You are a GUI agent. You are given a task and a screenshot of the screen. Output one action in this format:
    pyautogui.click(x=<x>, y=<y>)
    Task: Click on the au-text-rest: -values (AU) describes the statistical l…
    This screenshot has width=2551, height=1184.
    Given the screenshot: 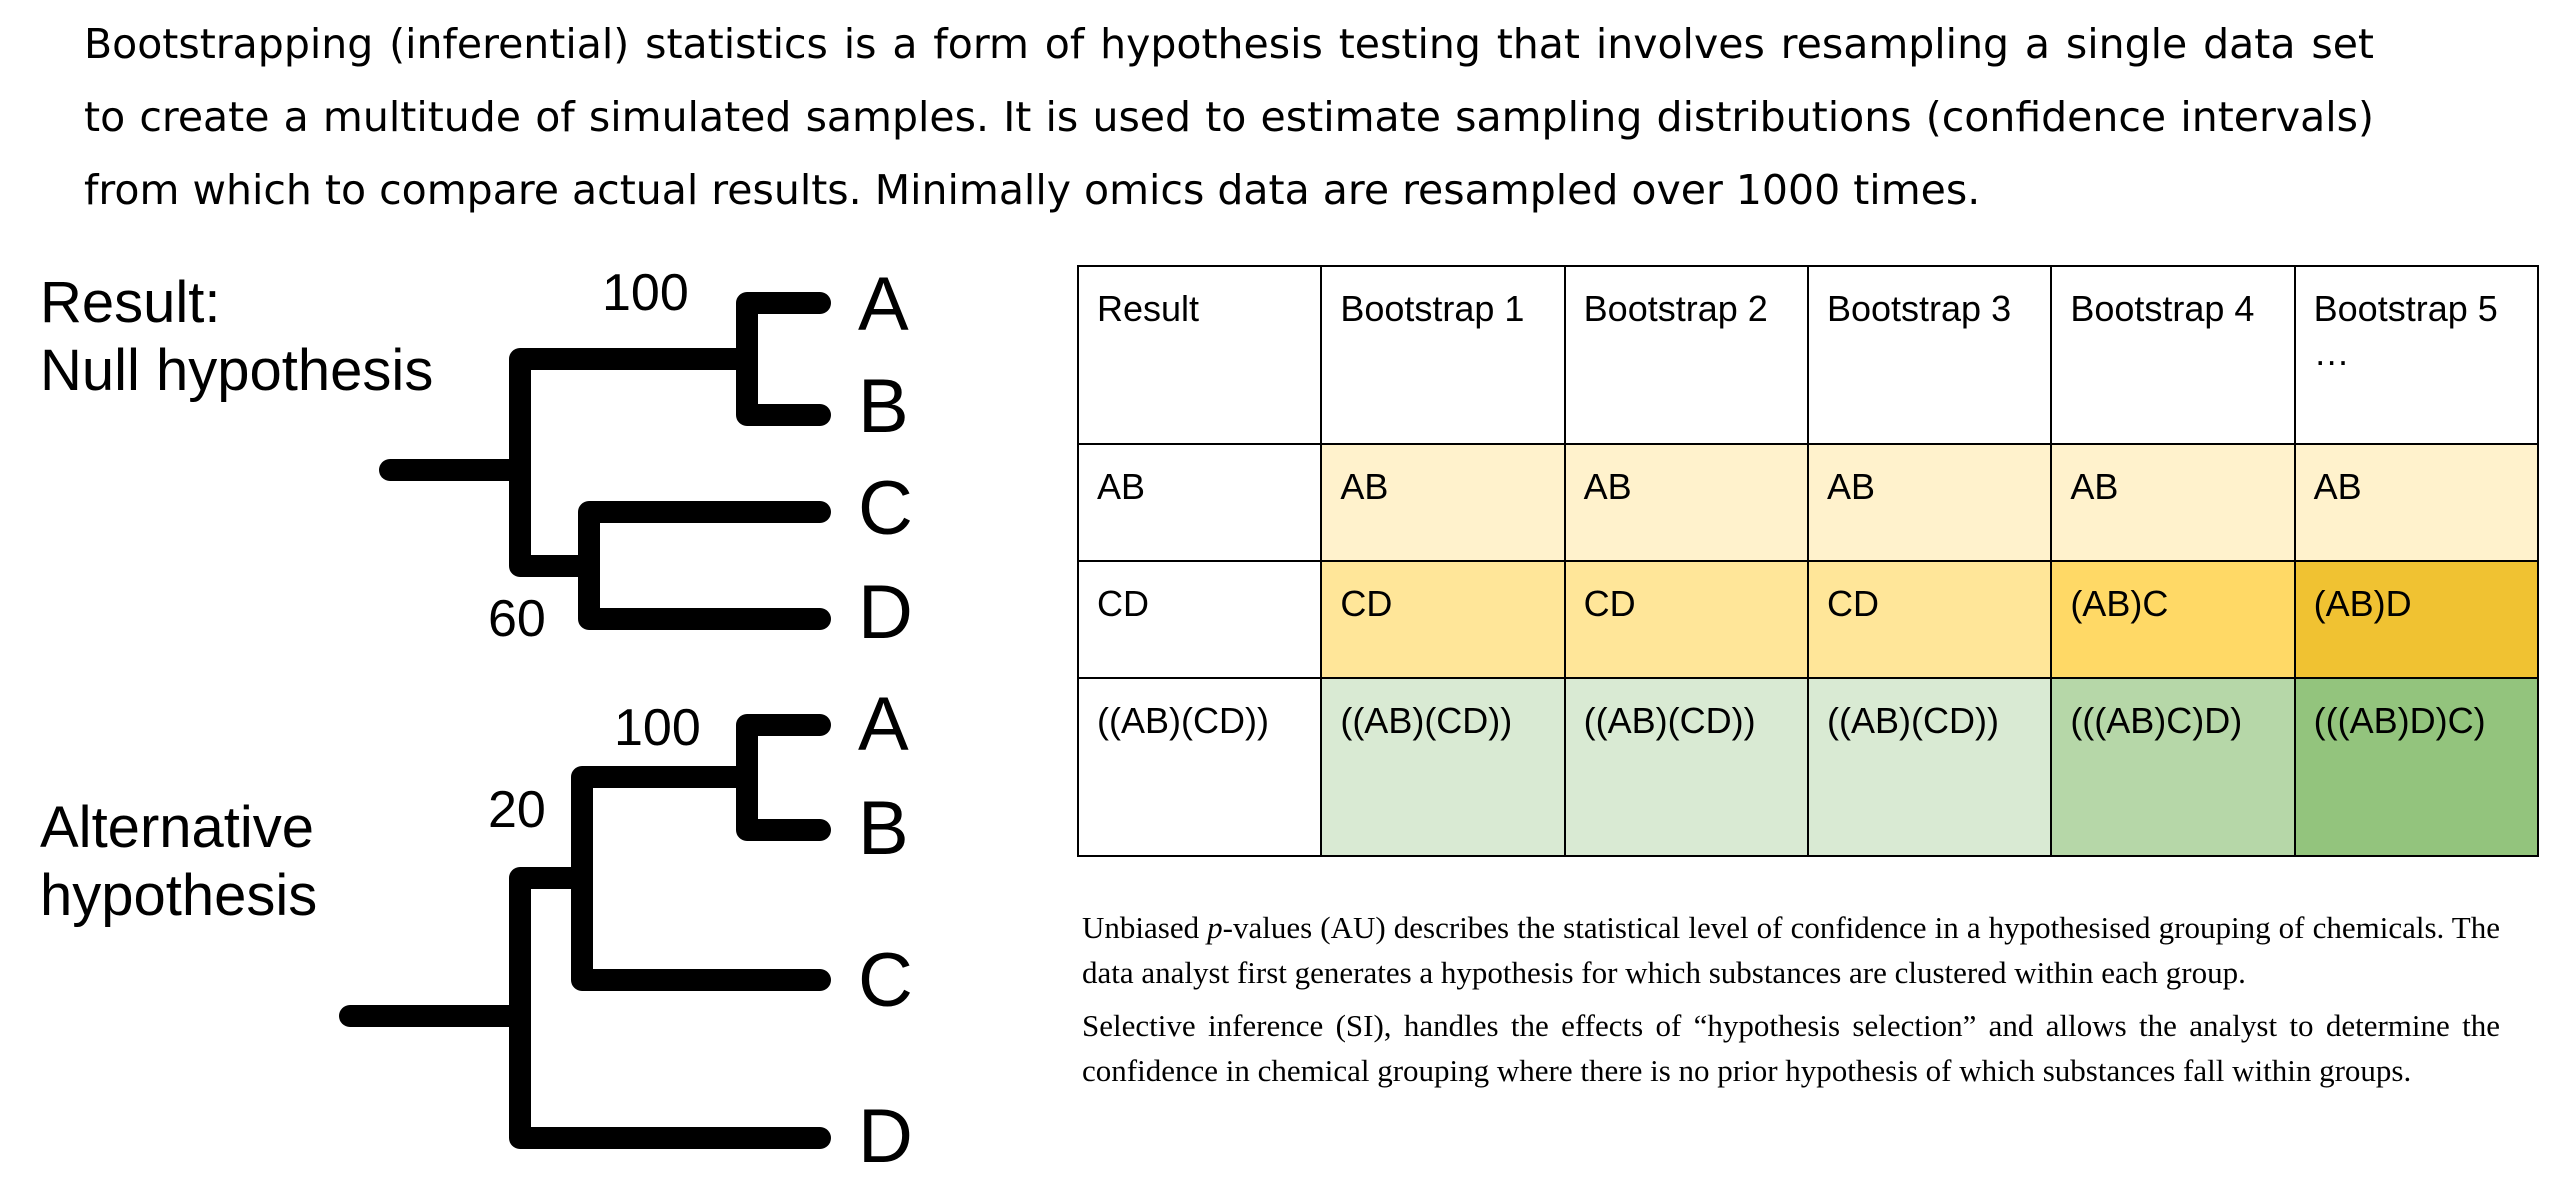 What is the action you would take?
    pyautogui.click(x=1791, y=950)
    